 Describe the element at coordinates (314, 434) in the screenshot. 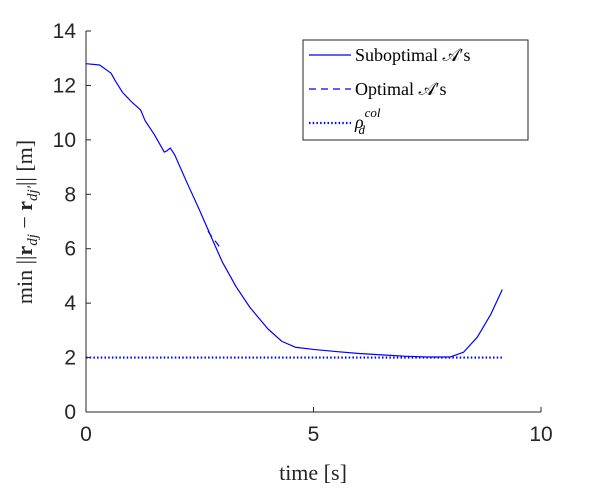

I see `x-tick-label: 5` at that location.